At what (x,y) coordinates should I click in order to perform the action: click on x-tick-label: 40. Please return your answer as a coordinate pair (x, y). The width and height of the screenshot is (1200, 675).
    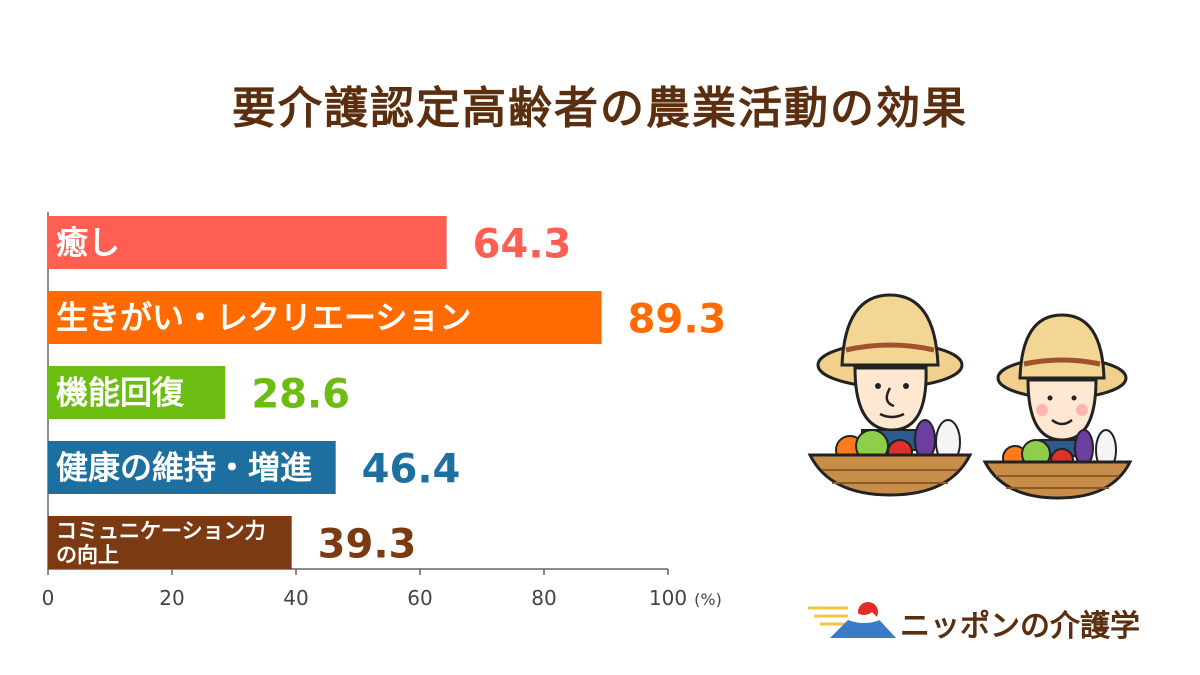
    Looking at the image, I should click on (295, 598).